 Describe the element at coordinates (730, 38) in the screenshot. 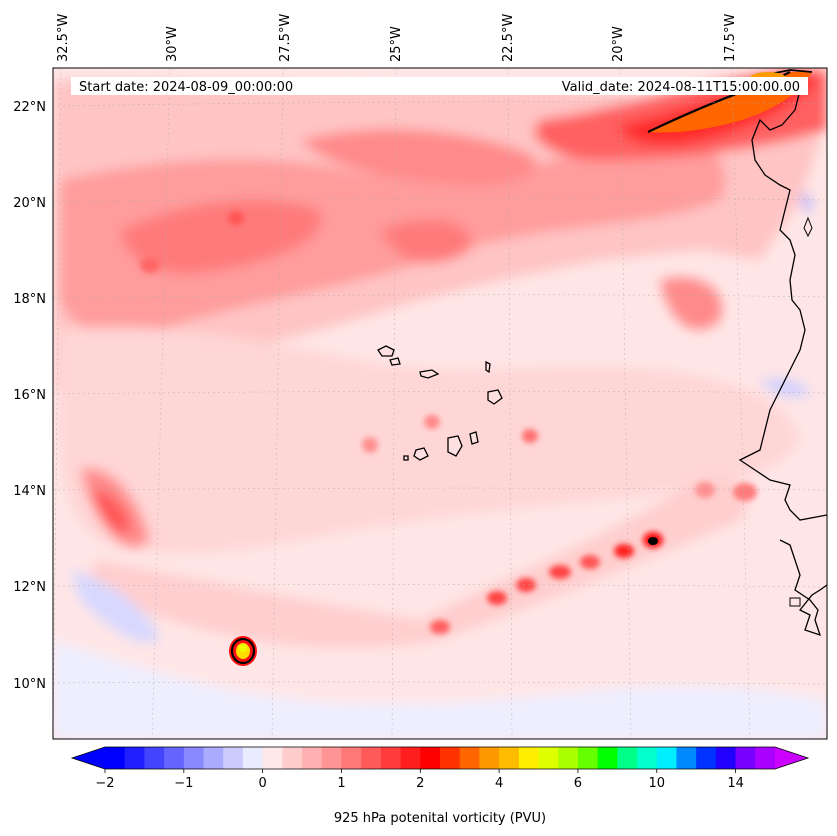

I see `lon-tick-label: 17.5°W` at that location.